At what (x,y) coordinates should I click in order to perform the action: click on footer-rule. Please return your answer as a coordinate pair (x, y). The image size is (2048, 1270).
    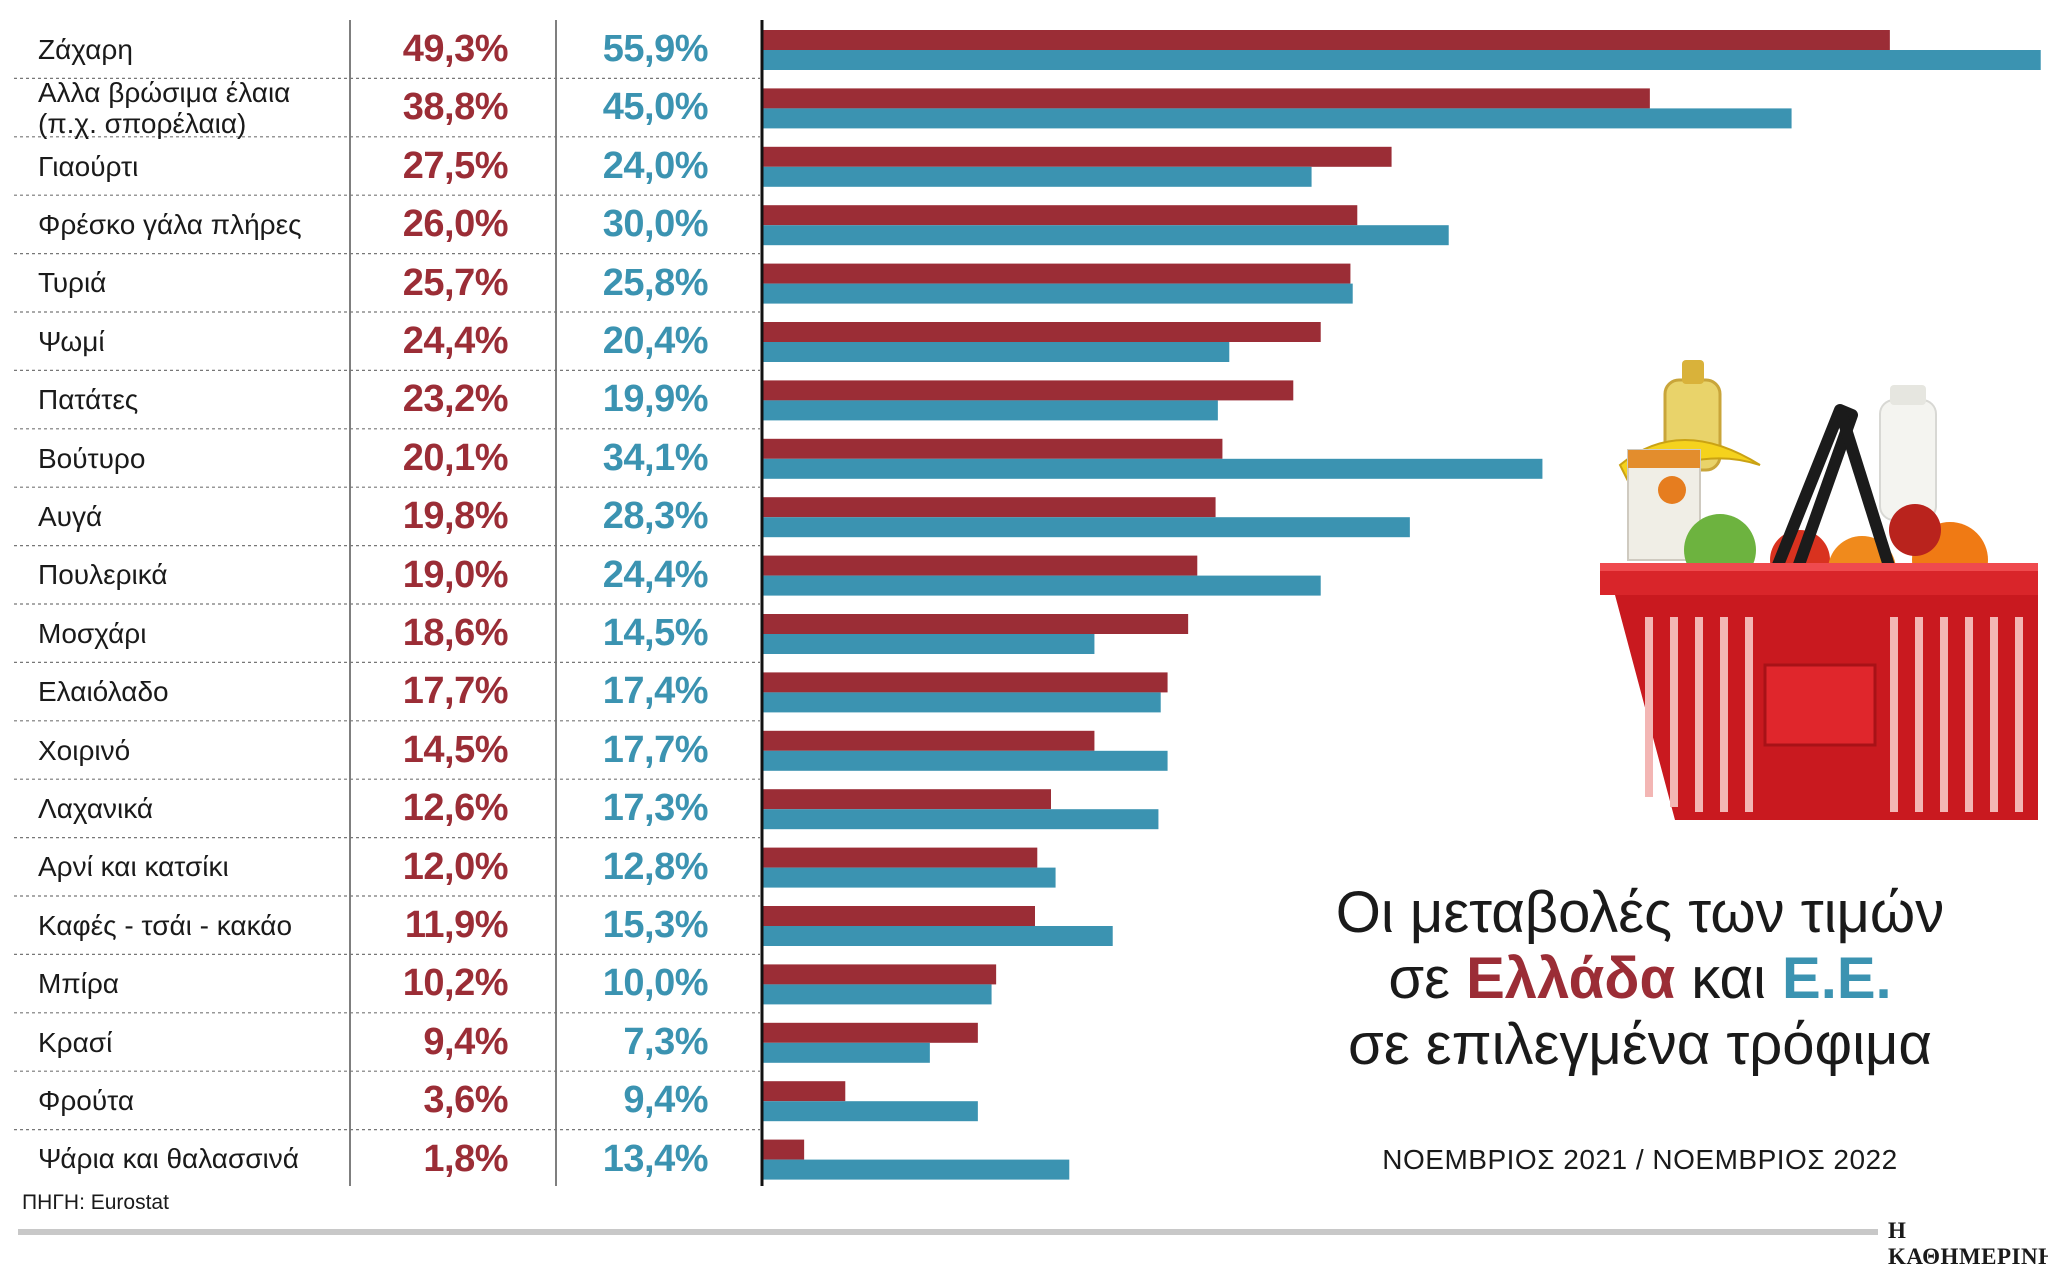
    Looking at the image, I should click on (948, 1232).